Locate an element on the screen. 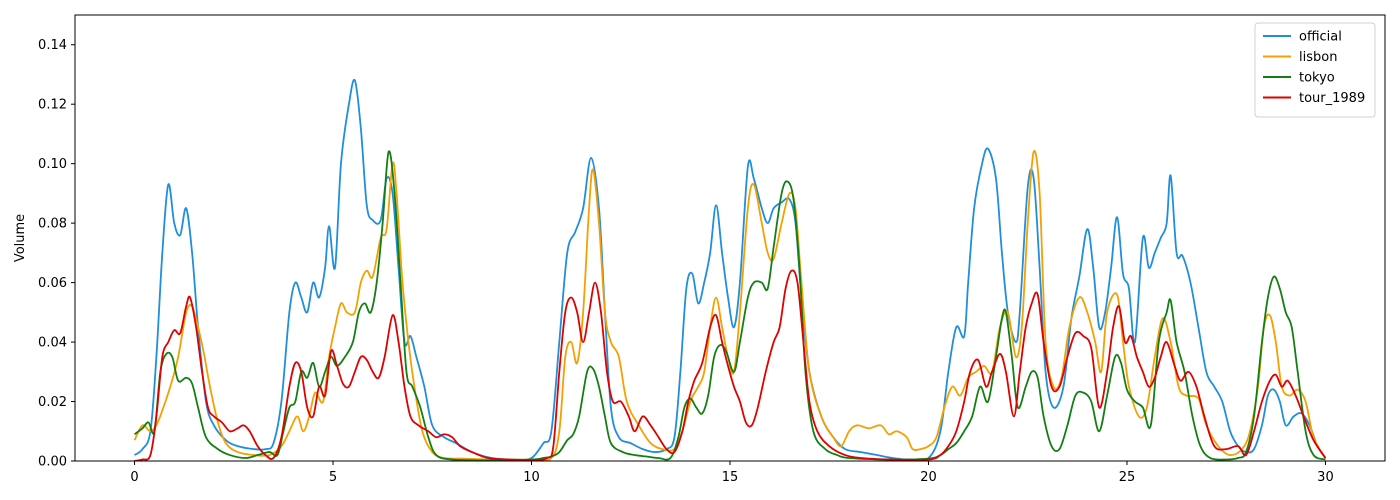 The width and height of the screenshot is (1400, 500). legend-label-tour-1989: tour_1989 is located at coordinates (1332, 98).